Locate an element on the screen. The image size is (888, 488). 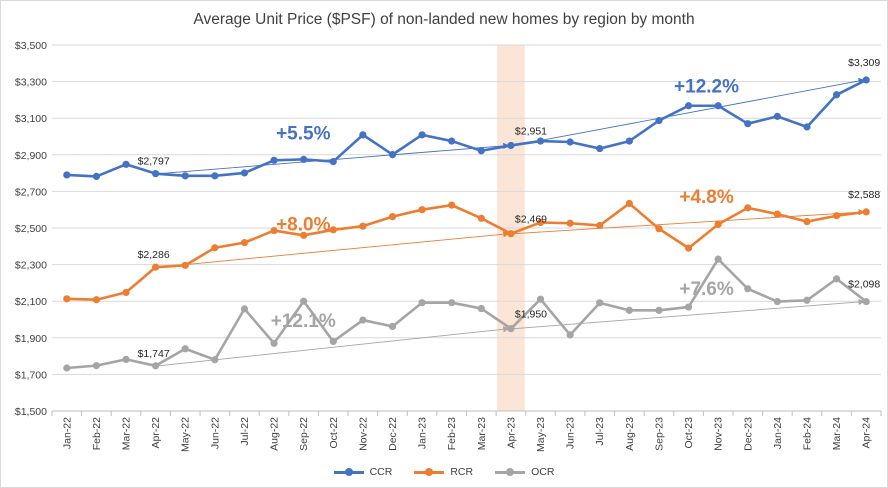
x-tick-label: Jan-22 is located at coordinates (67, 433).